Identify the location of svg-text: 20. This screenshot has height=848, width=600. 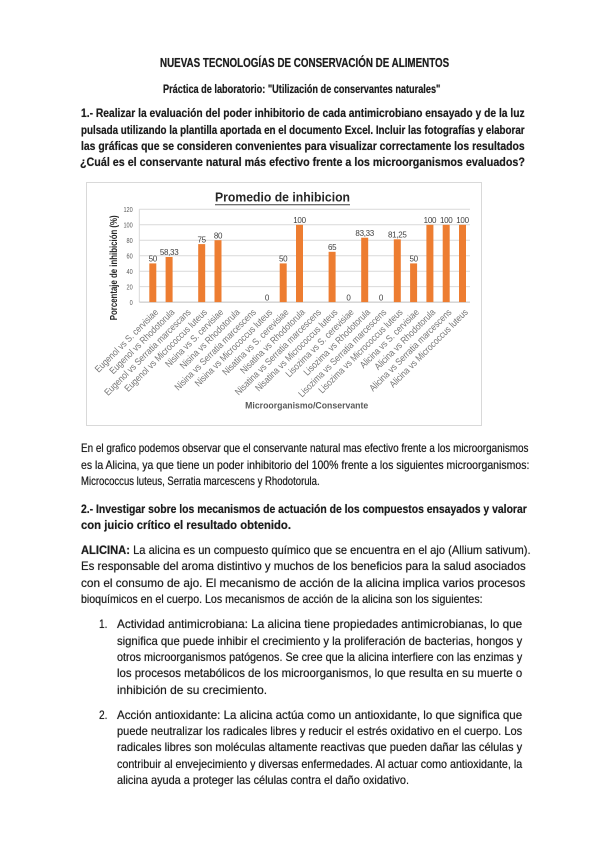
(130, 287).